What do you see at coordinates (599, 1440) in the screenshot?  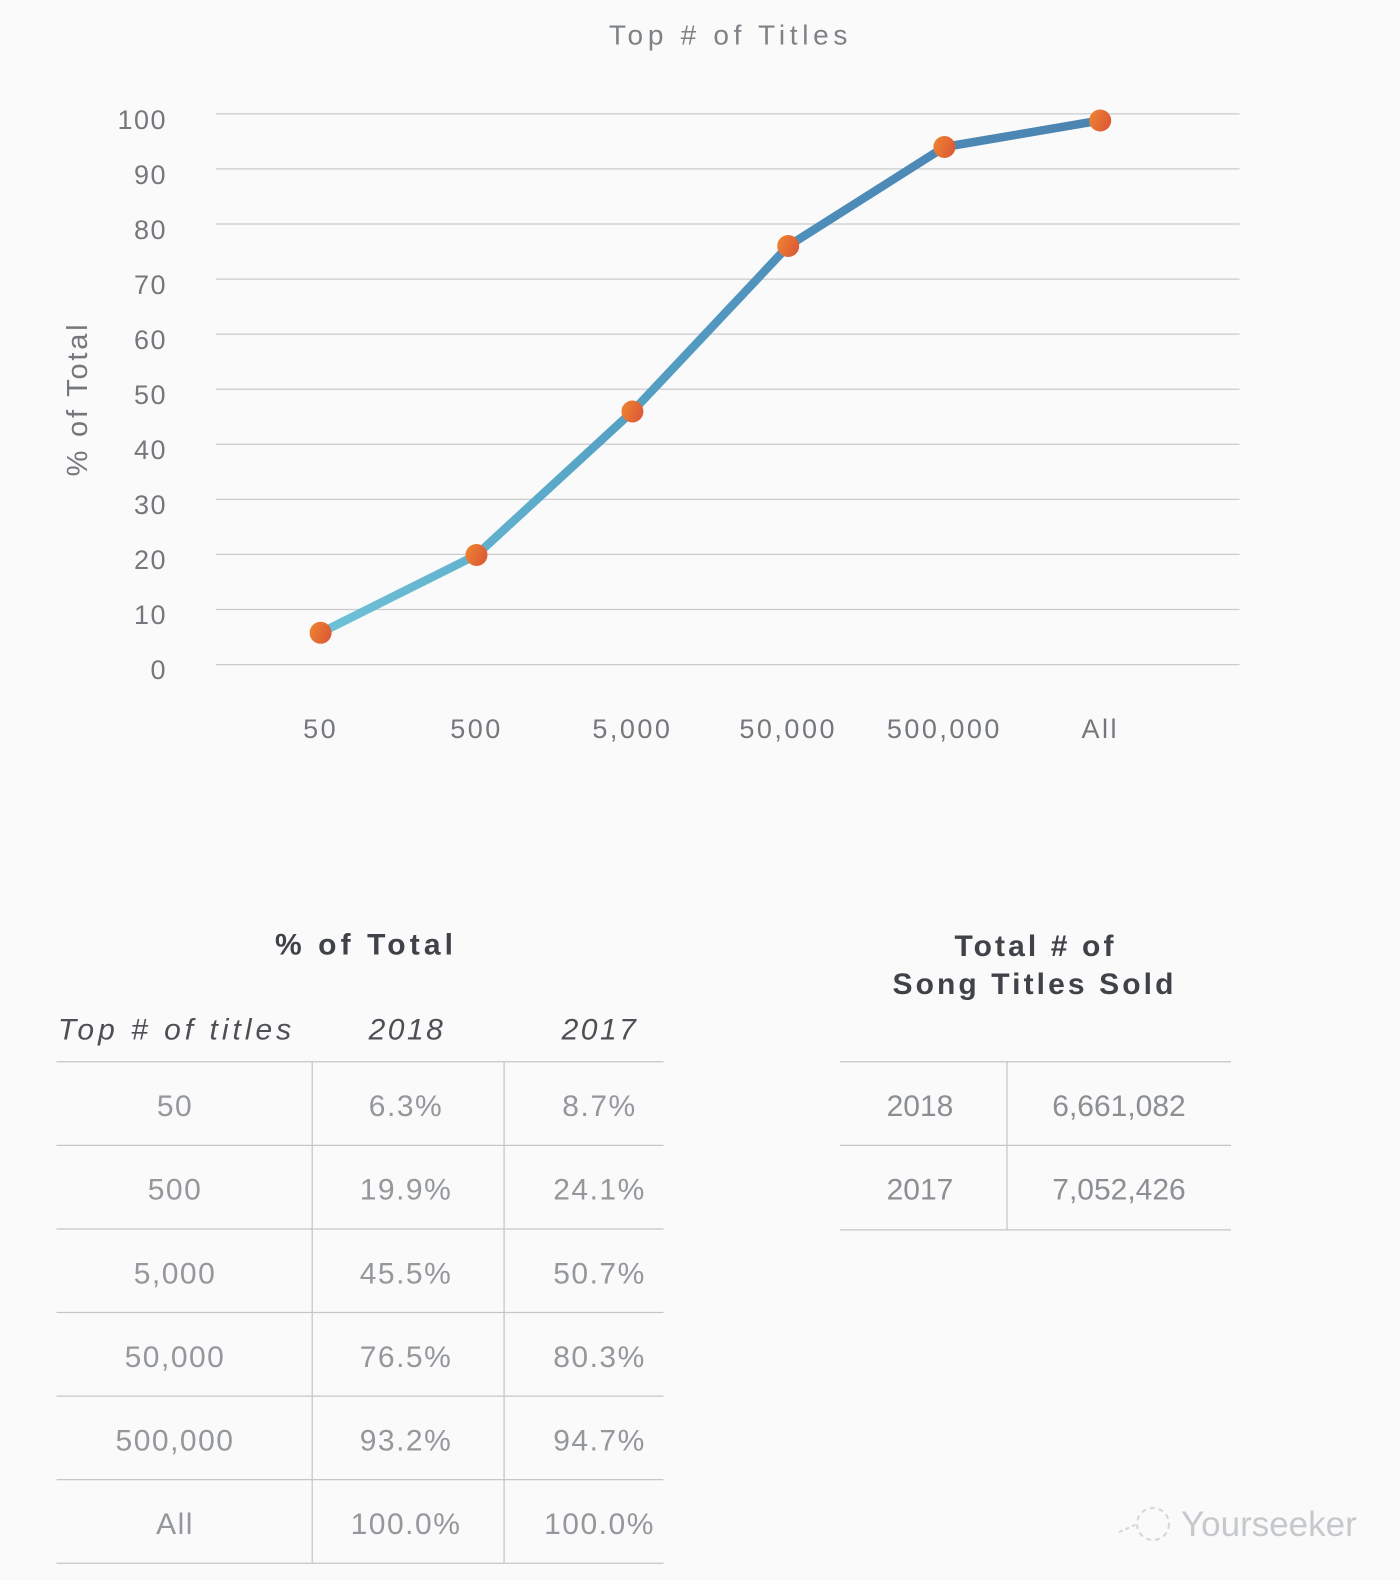 I see `svg-text: 94.7%` at bounding box center [599, 1440].